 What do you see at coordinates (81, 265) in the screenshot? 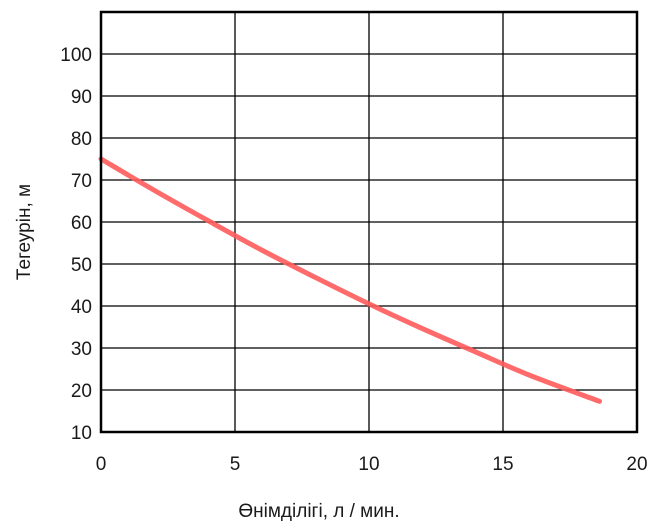
I see `y-tick-label: 50` at bounding box center [81, 265].